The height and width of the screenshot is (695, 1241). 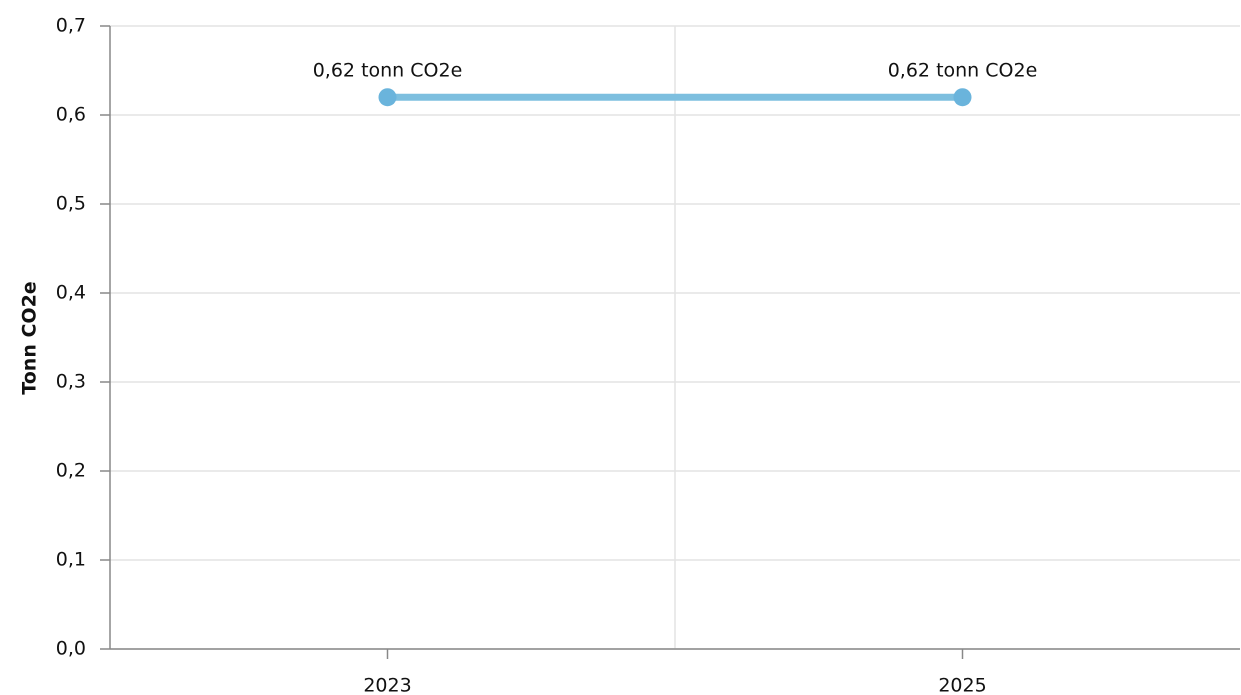 I want to click on x-tick-label: 2025, so click(x=962, y=685).